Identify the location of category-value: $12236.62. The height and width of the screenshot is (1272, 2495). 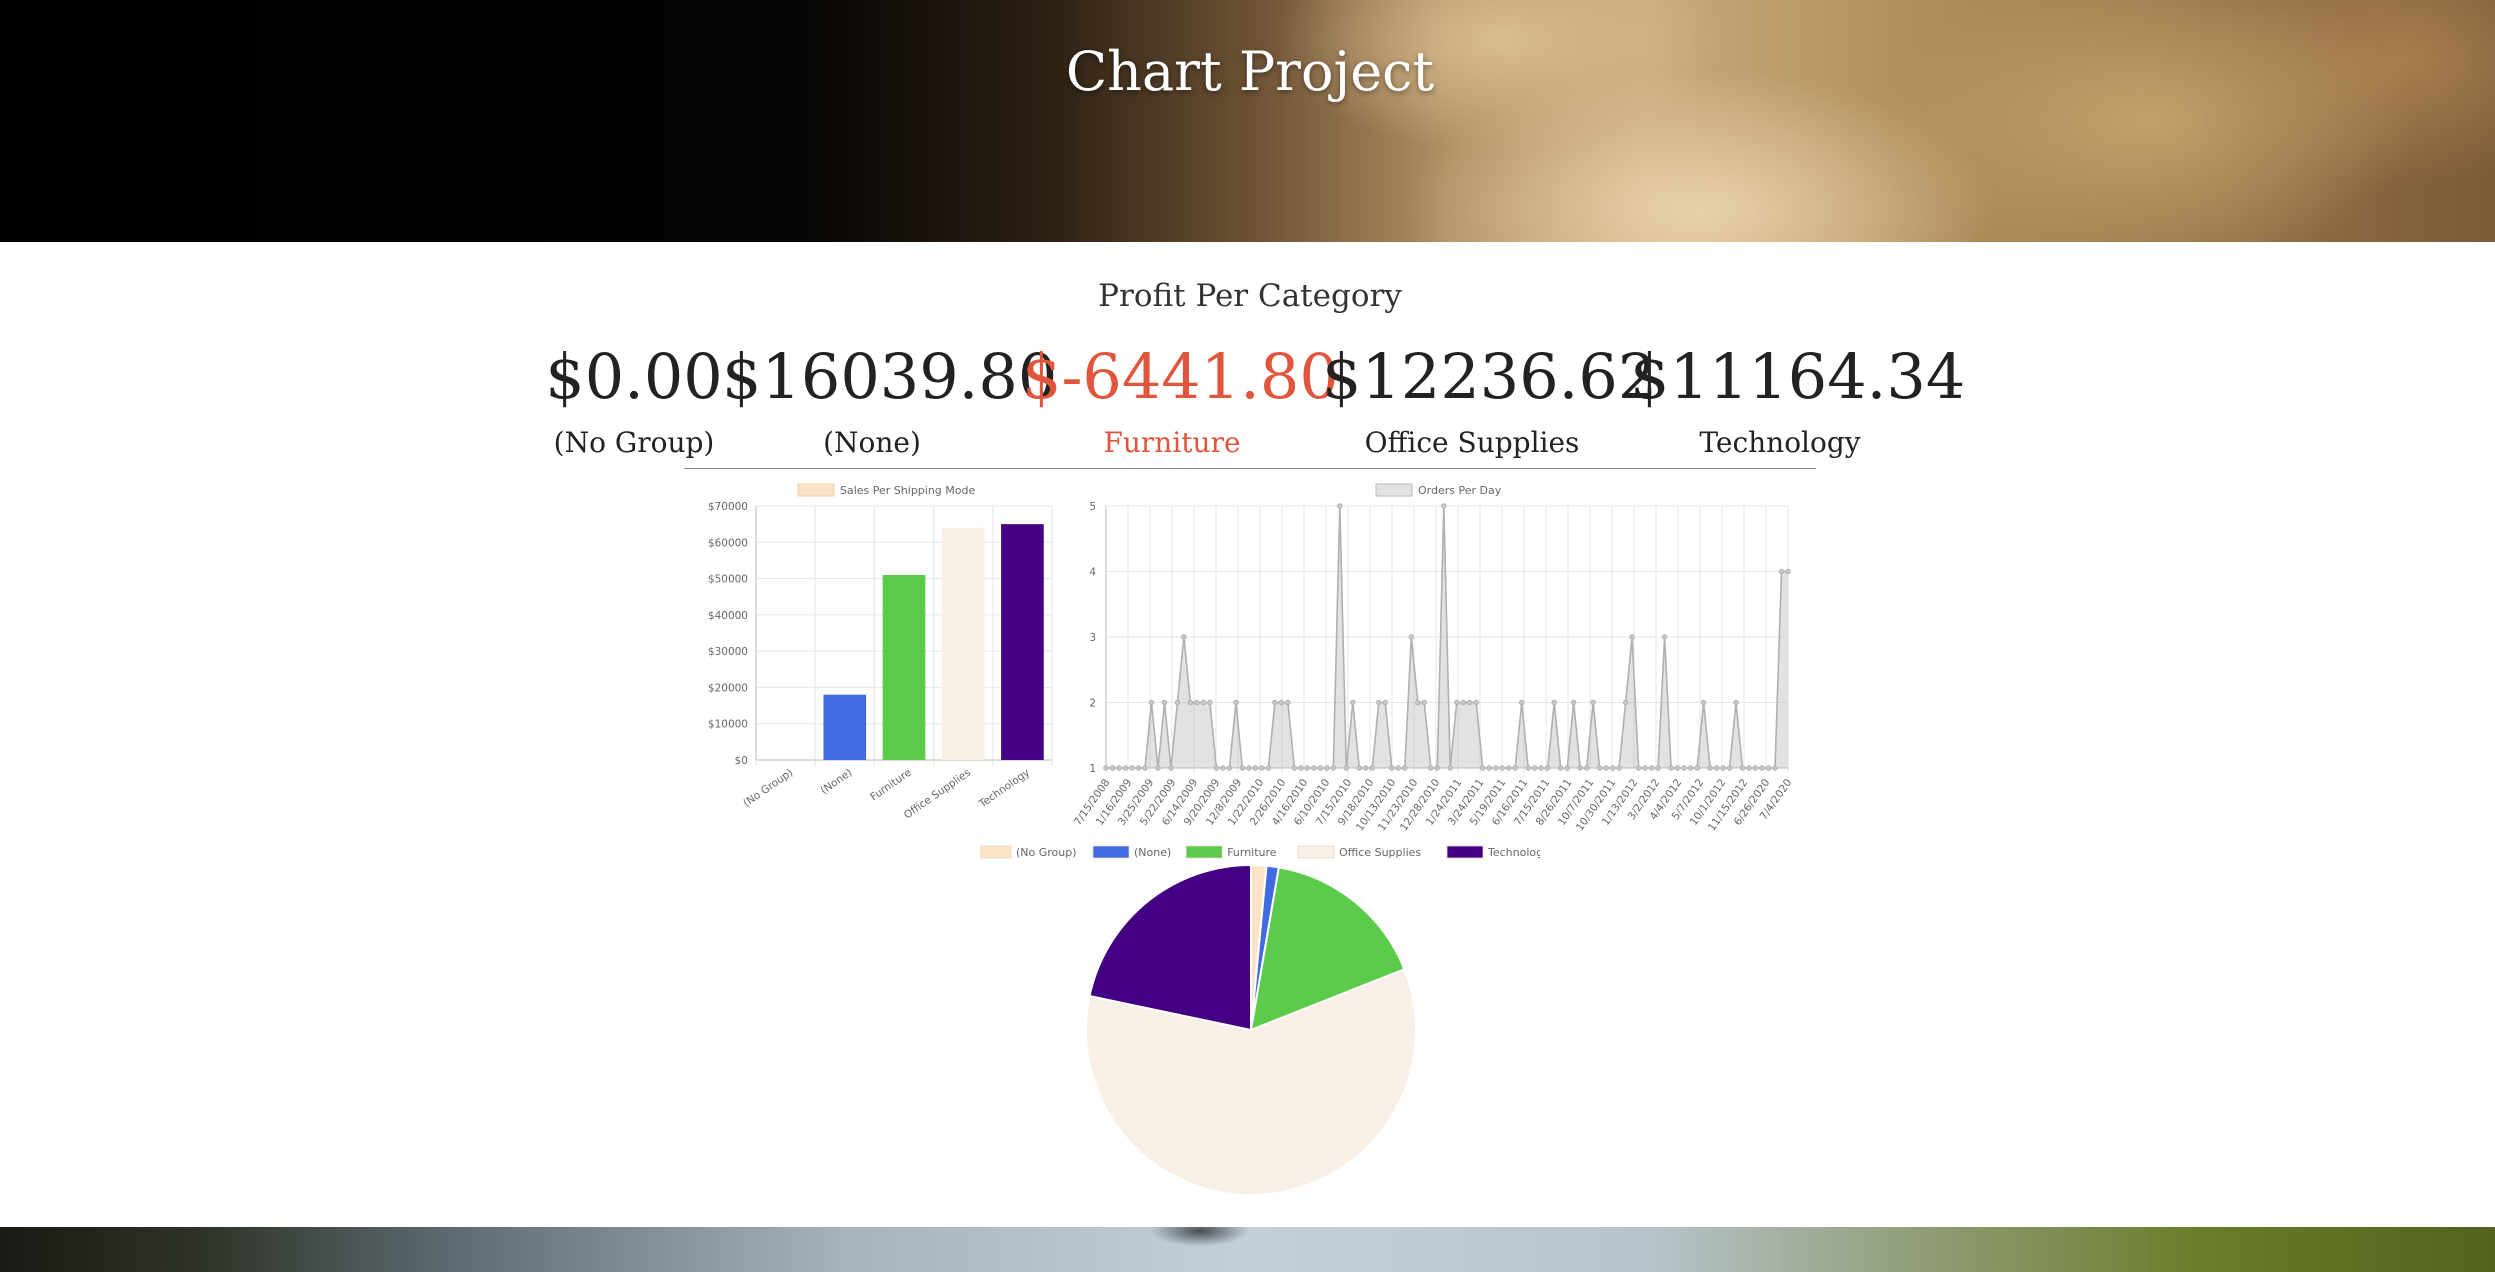
(1490, 376).